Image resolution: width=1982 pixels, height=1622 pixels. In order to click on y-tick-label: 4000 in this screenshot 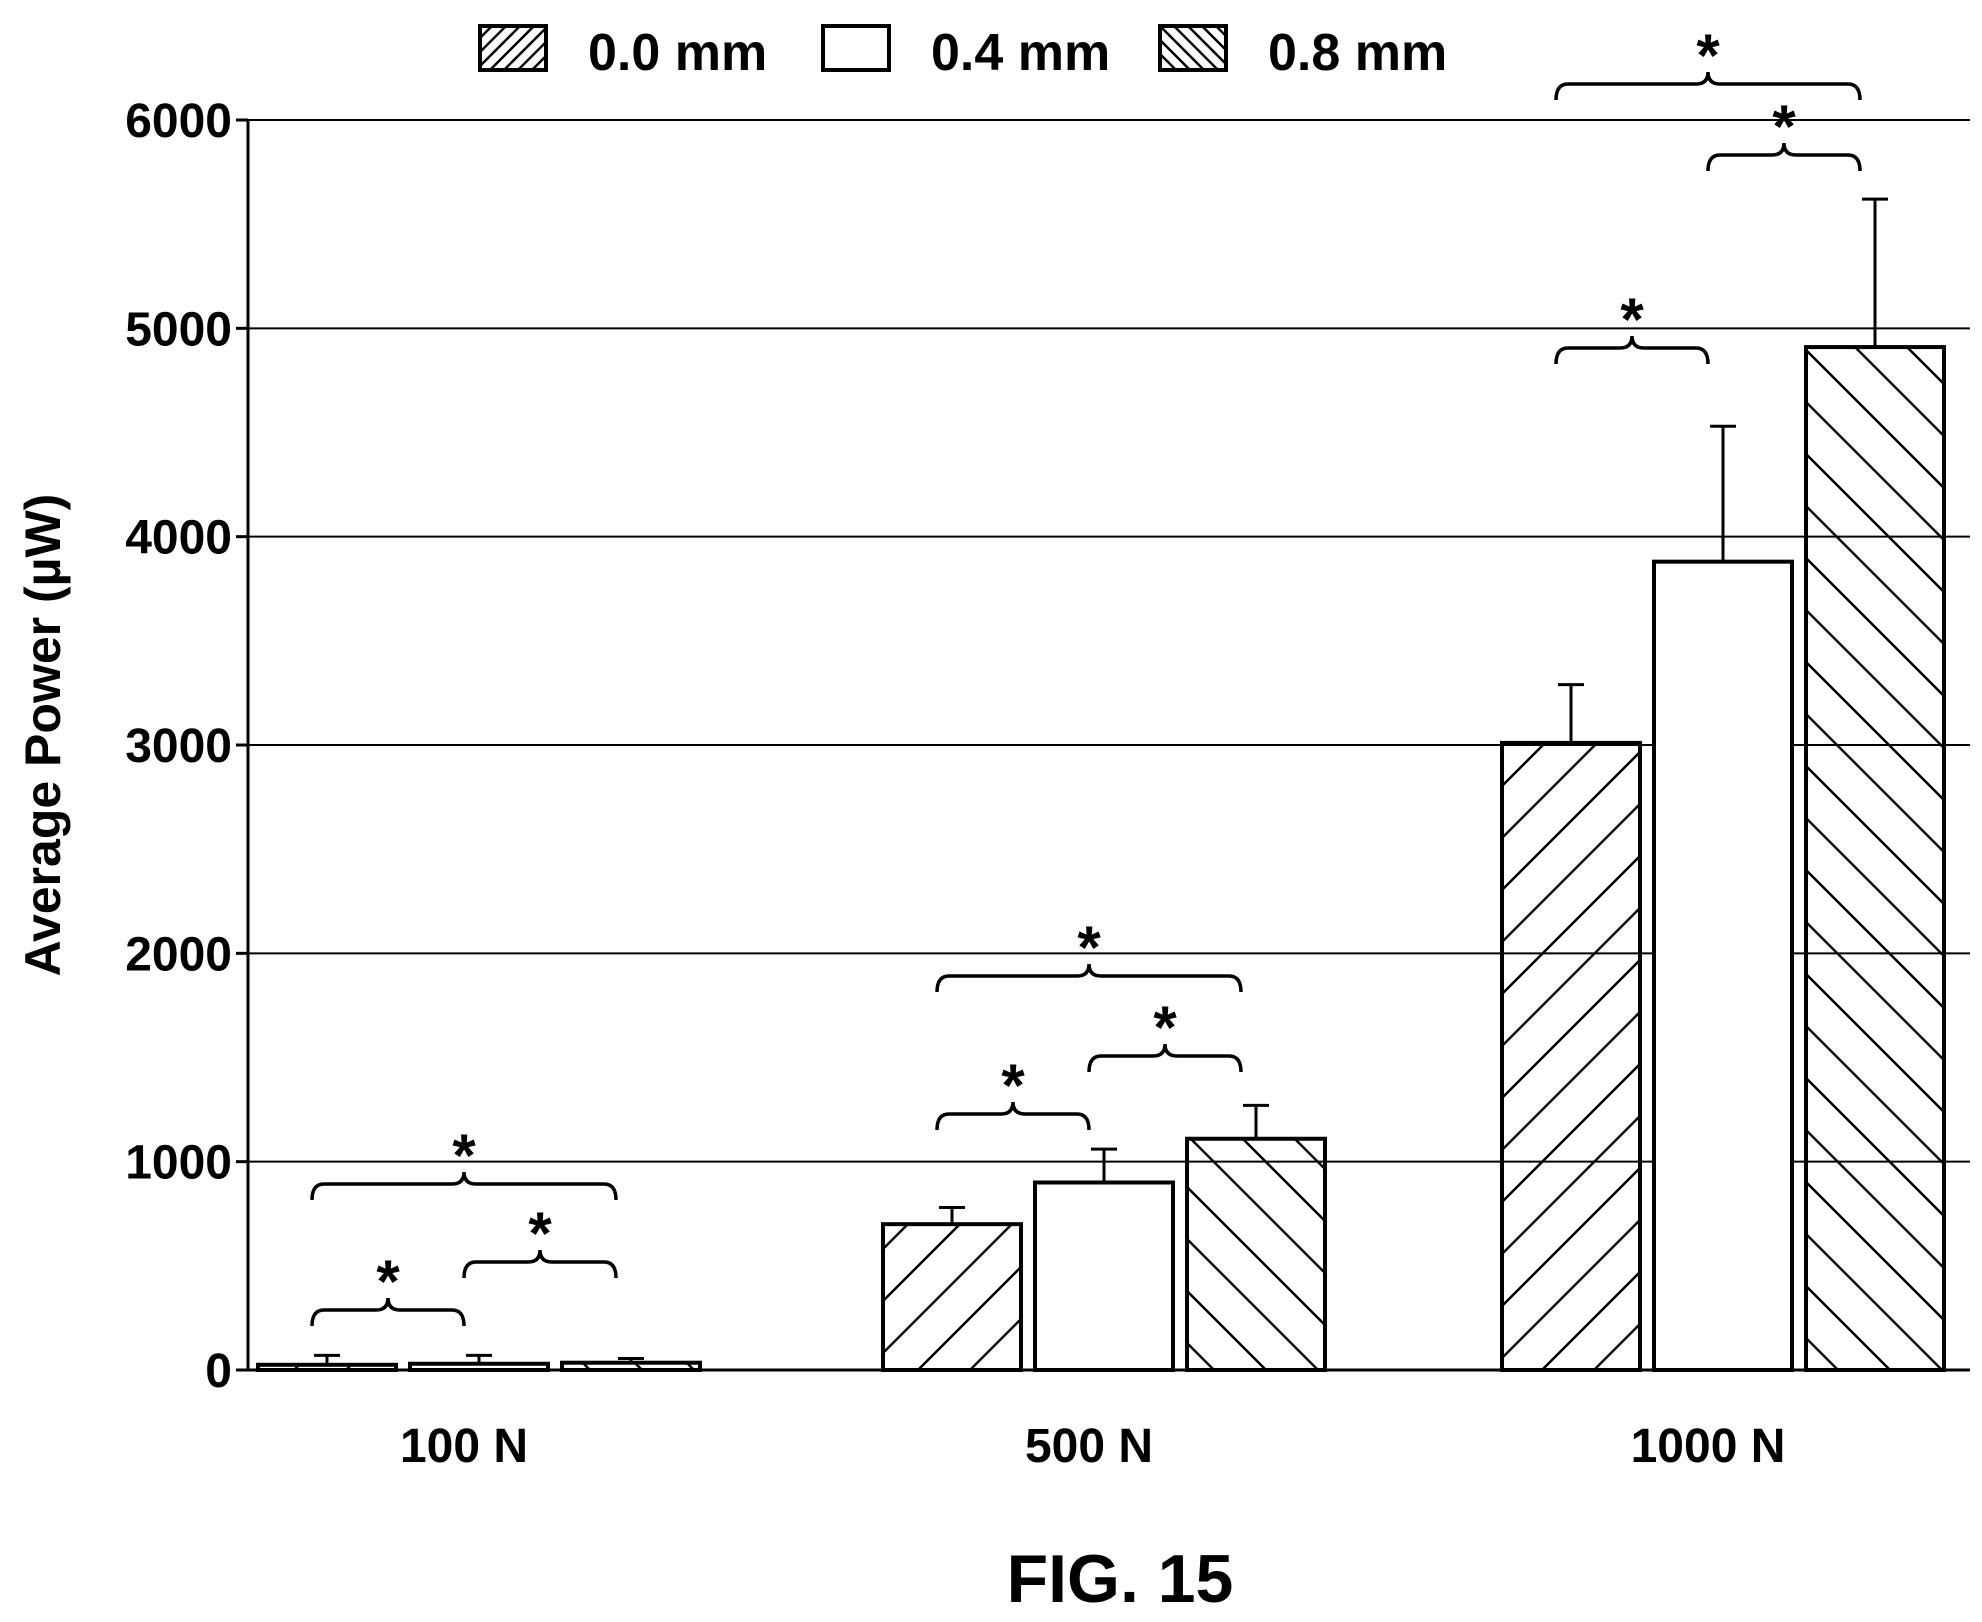, I will do `click(178, 538)`.